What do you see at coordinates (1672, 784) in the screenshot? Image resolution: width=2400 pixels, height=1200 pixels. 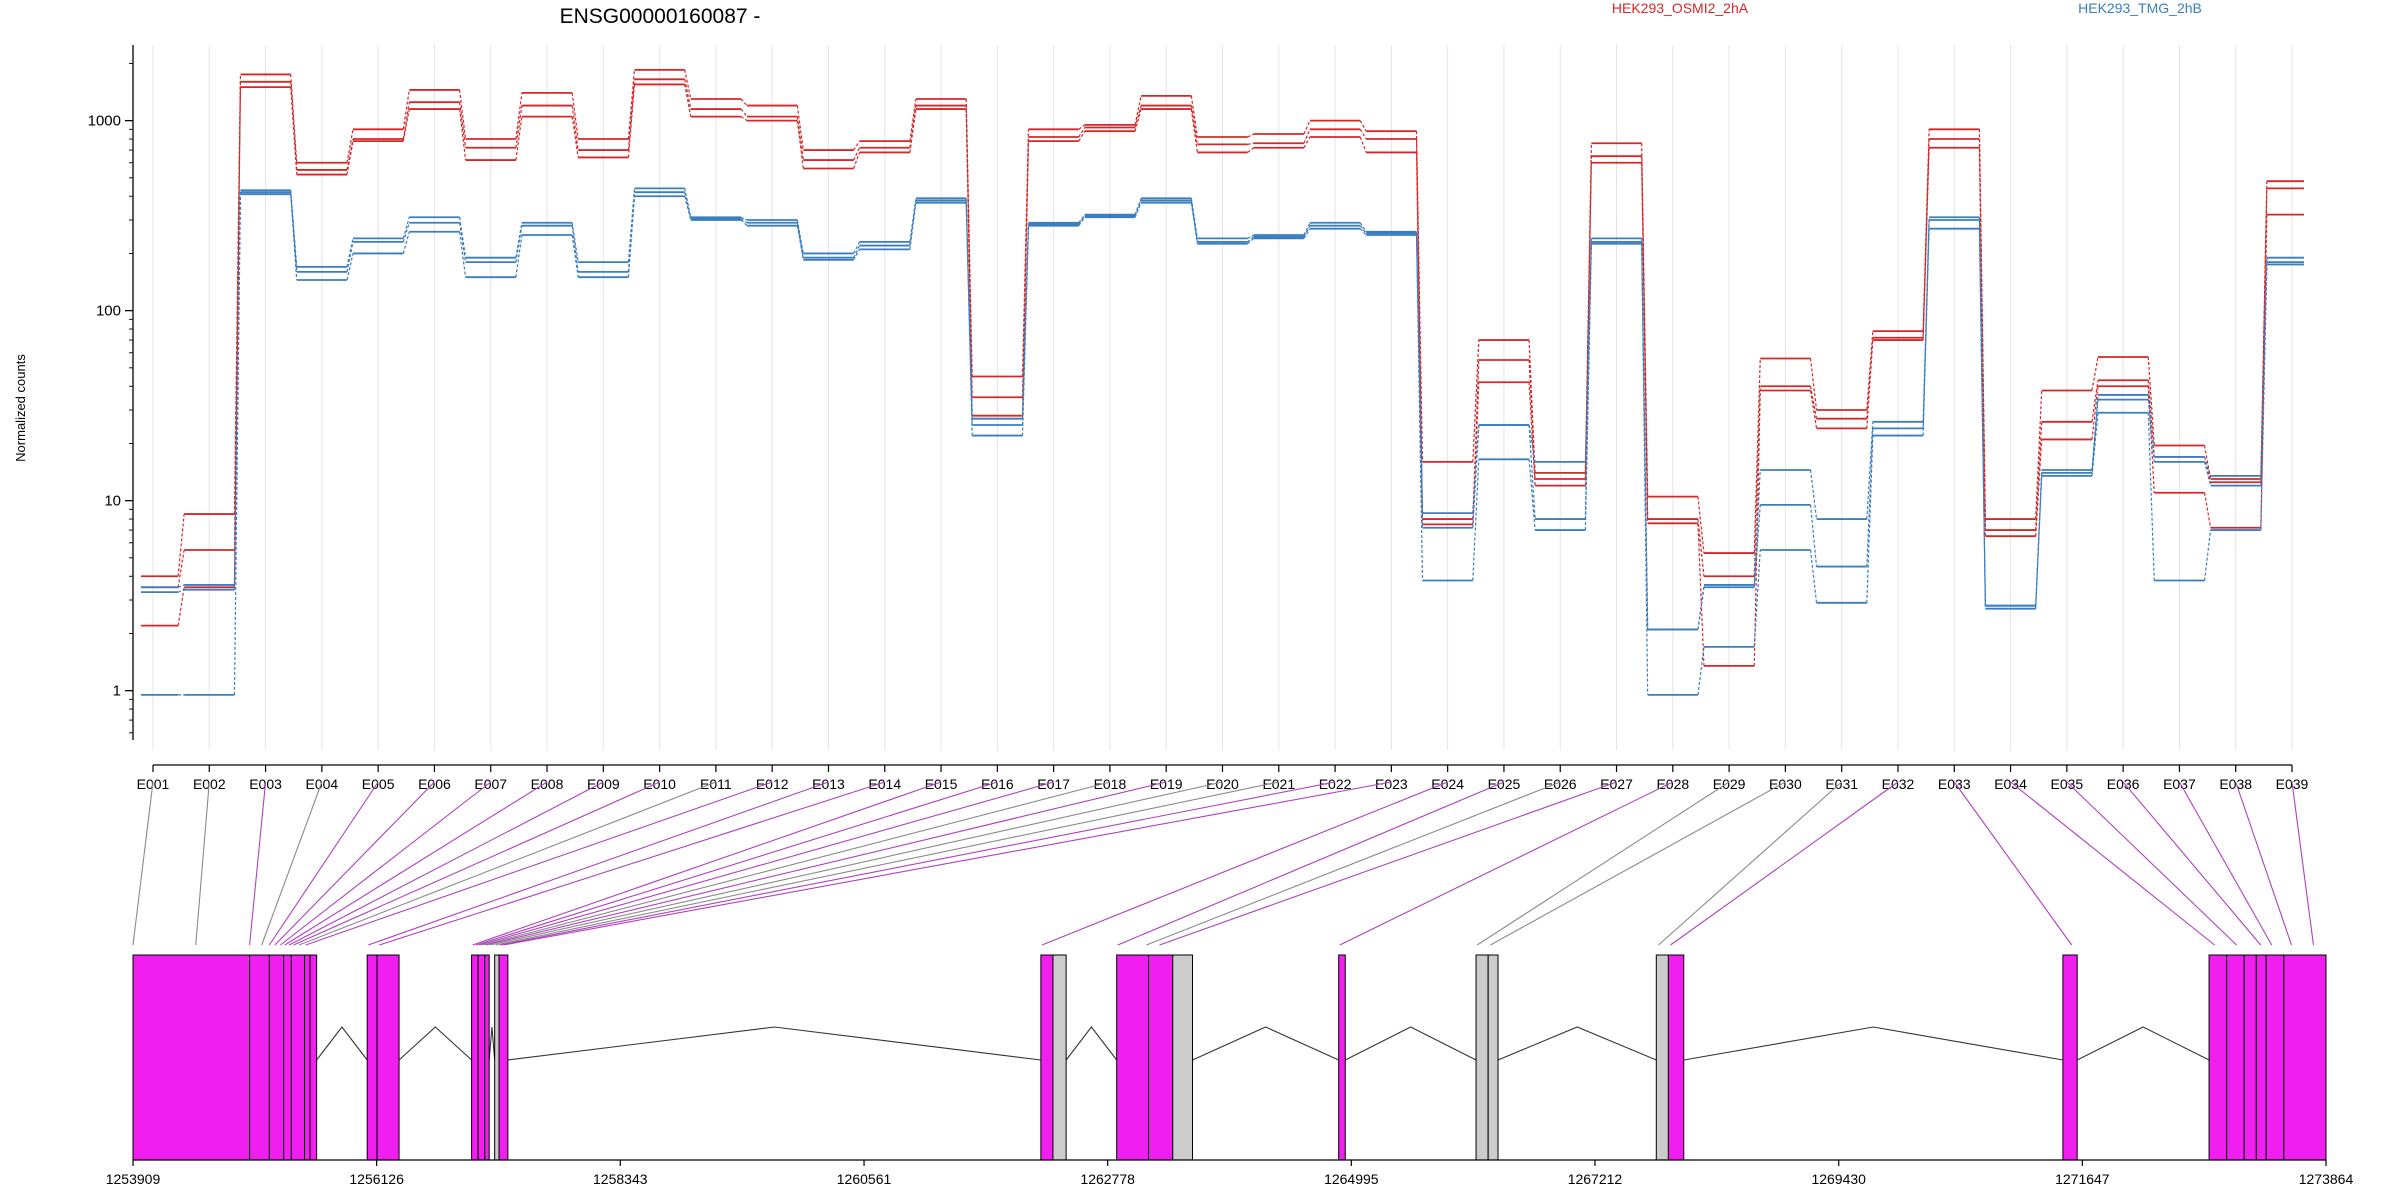 I see `x-tick-label-e028: E028` at bounding box center [1672, 784].